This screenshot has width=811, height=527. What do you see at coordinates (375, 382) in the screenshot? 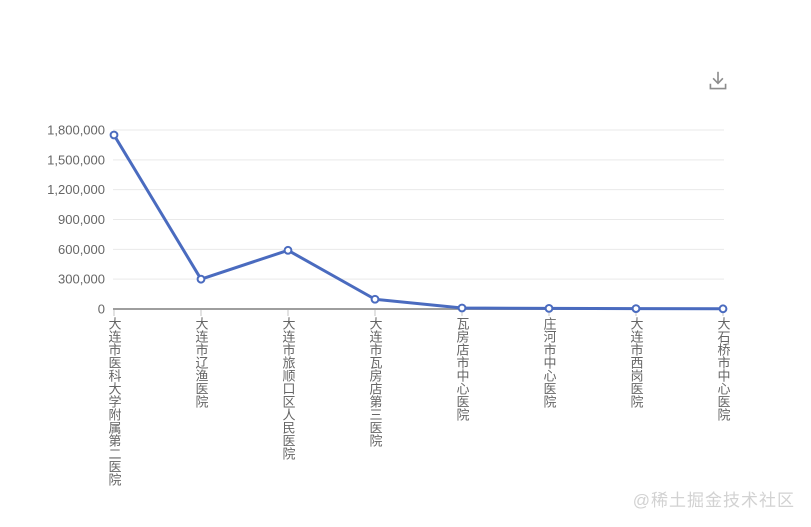
I see `x-axis-label: 大连市瓦房店第三医院` at bounding box center [375, 382].